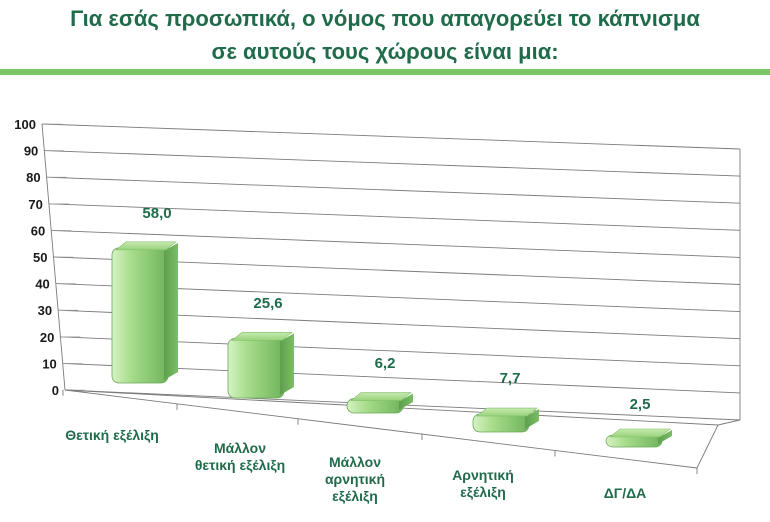 This screenshot has height=522, width=770. I want to click on y-tick-label: 80, so click(33, 177).